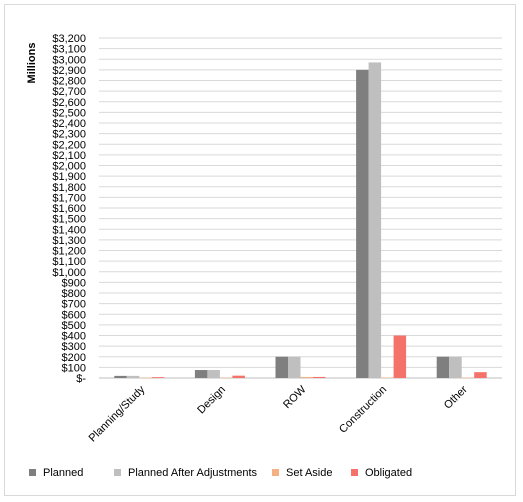 The image size is (523, 502). Describe the element at coordinates (455, 367) in the screenshot. I see `bar-planned-after-adjustments-other` at that location.